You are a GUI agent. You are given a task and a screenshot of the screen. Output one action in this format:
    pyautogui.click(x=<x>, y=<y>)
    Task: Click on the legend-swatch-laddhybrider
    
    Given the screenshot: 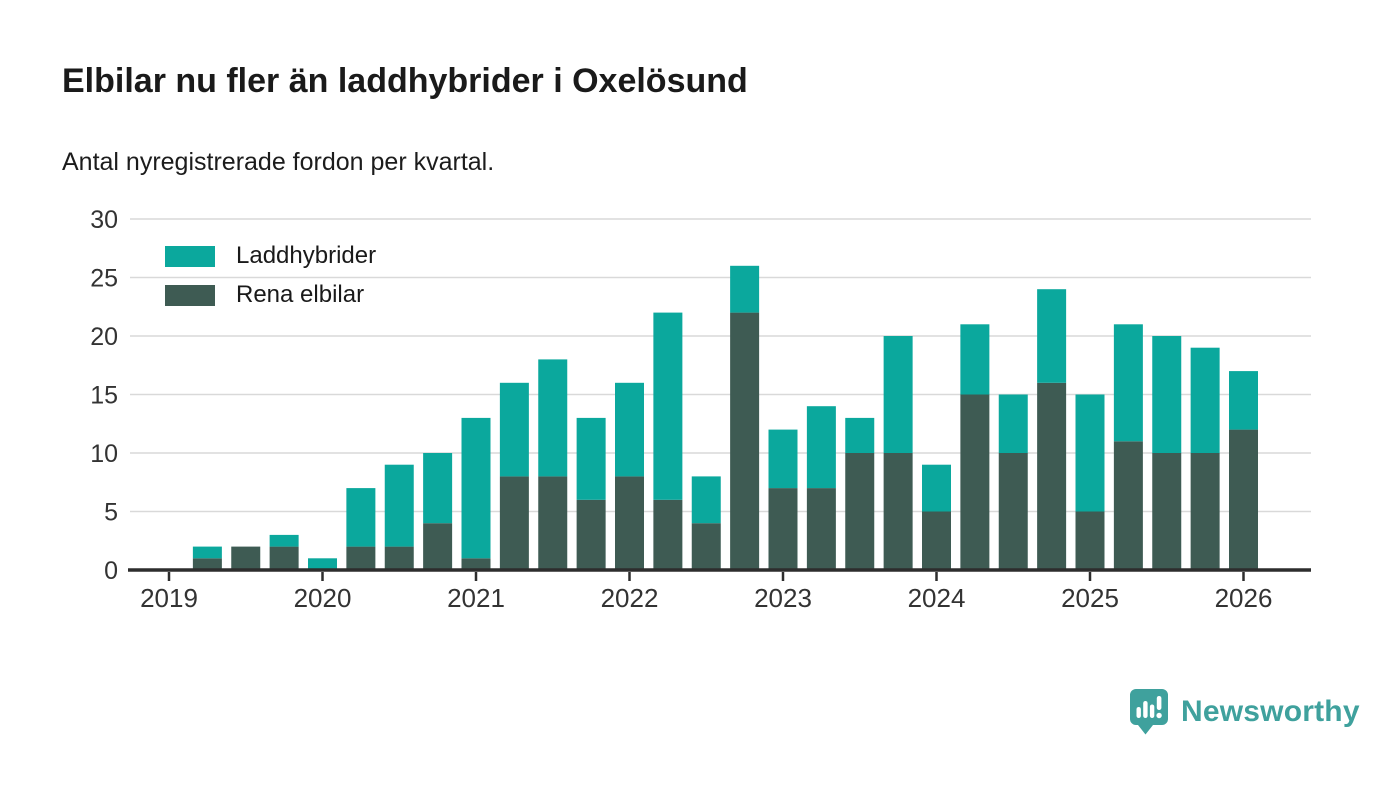 What is the action you would take?
    pyautogui.click(x=190, y=256)
    